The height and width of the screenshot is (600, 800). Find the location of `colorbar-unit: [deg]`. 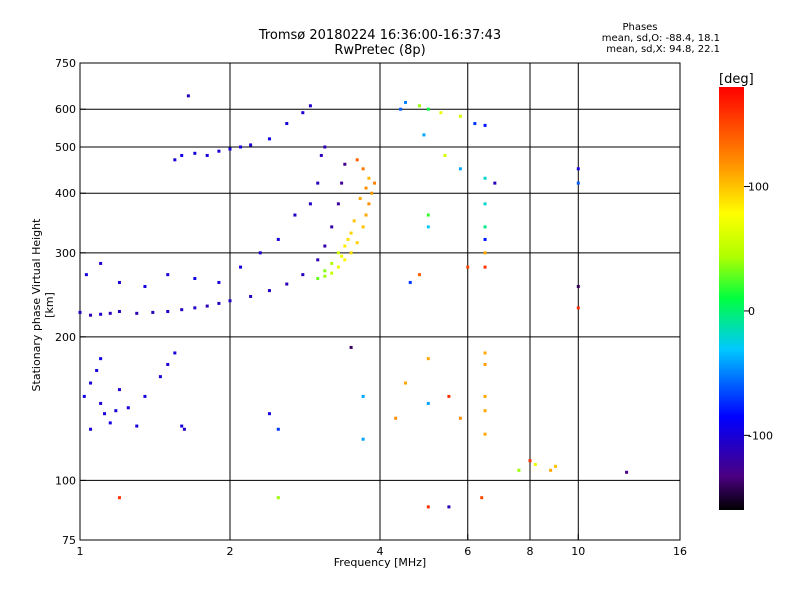

colorbar-unit: [deg] is located at coordinates (736, 79).